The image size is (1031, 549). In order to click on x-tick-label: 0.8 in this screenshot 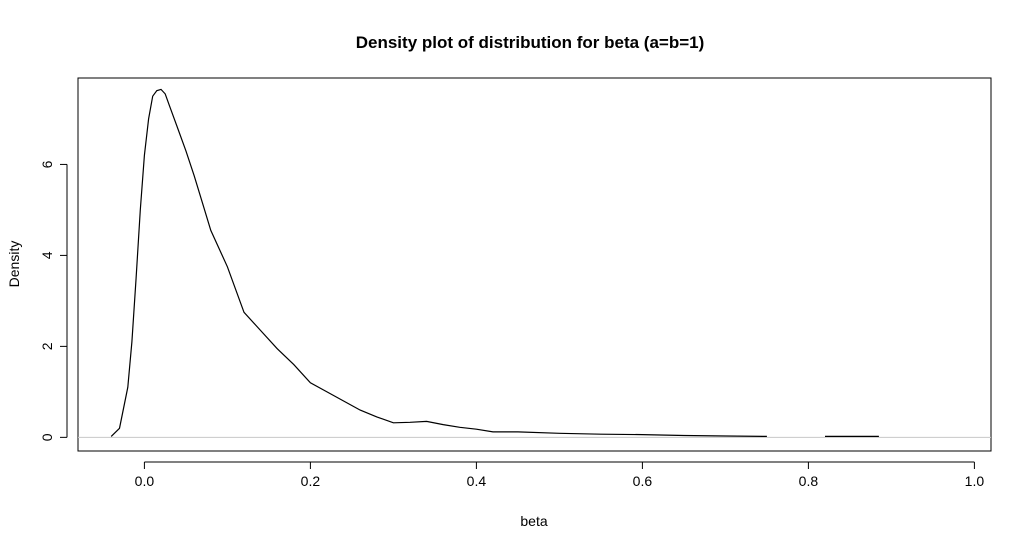, I will do `click(809, 481)`.